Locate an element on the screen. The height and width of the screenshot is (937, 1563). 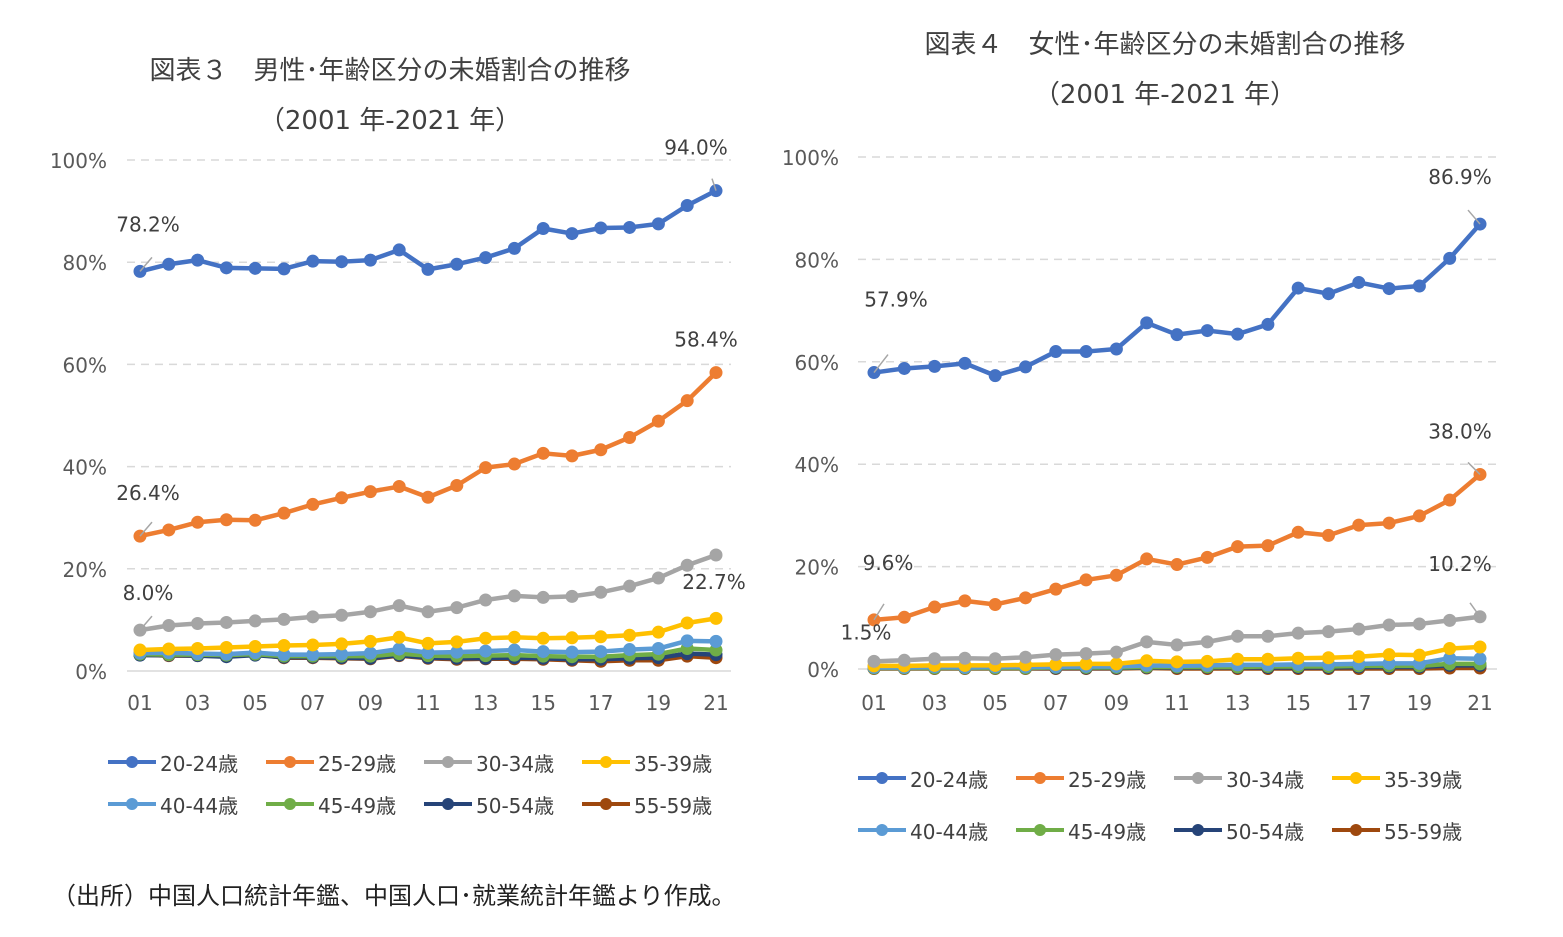
x-tick-label: 01 is located at coordinates (873, 703).